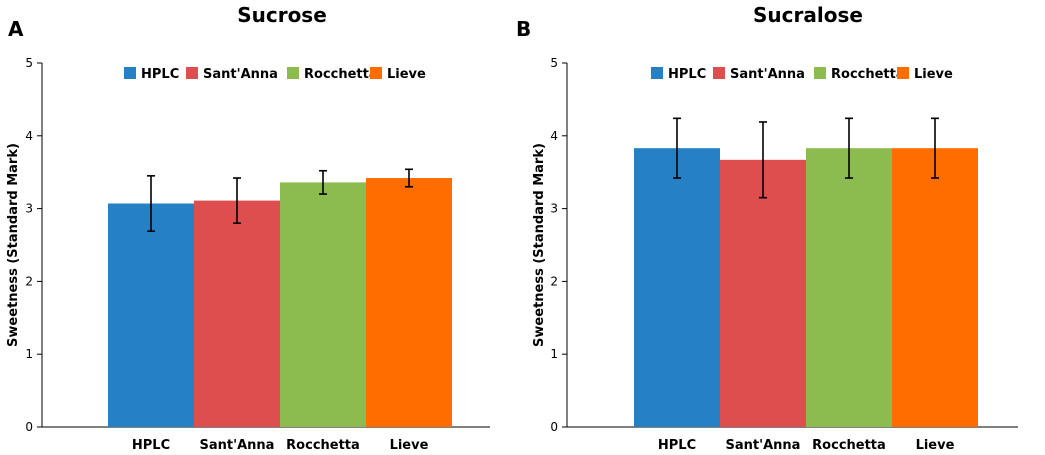 The height and width of the screenshot is (455, 1045). Describe the element at coordinates (282, 15) in the screenshot. I see `chart-title: Sucrose` at that location.